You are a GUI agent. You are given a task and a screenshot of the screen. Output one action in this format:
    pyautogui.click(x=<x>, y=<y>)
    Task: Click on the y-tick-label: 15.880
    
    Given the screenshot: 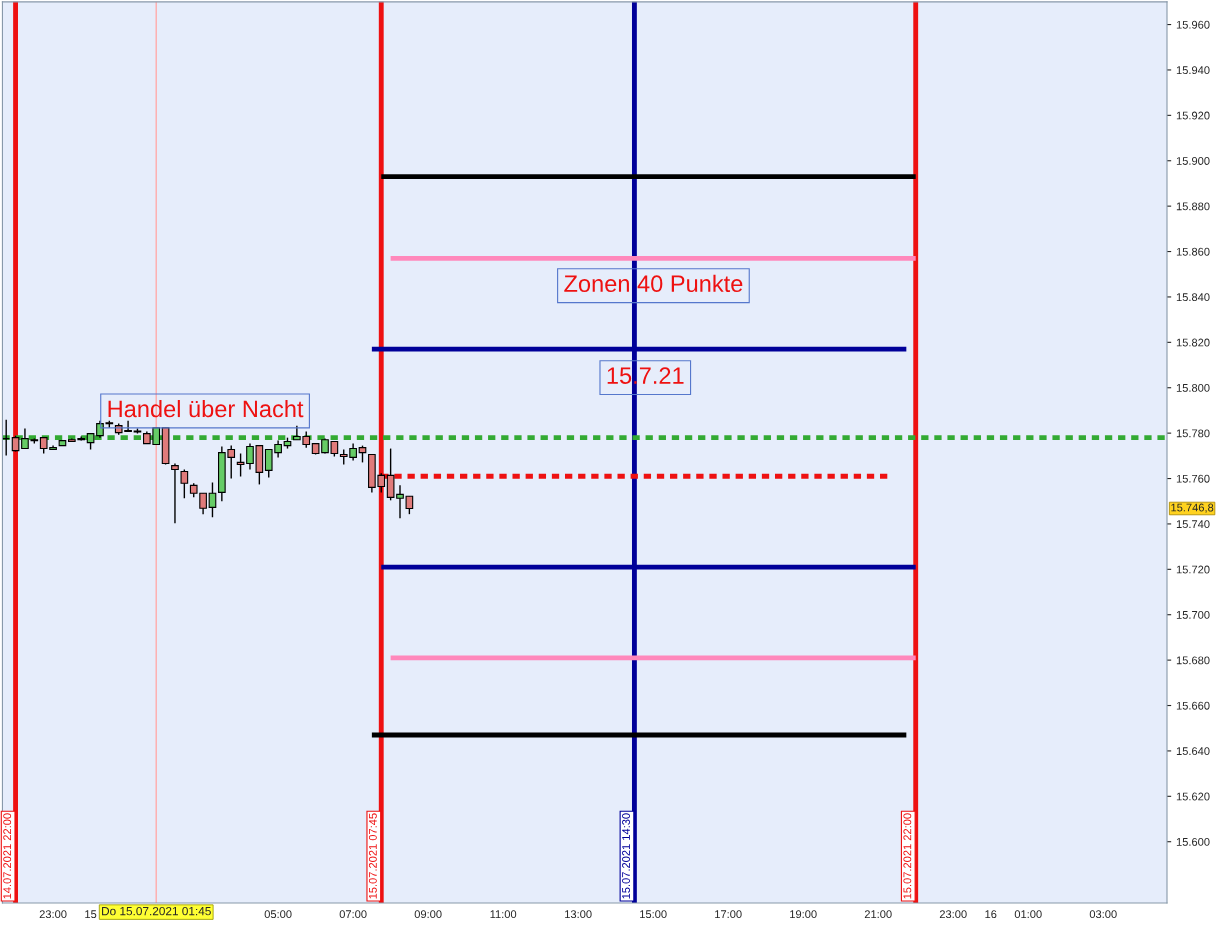 What is the action you would take?
    pyautogui.click(x=1193, y=206)
    